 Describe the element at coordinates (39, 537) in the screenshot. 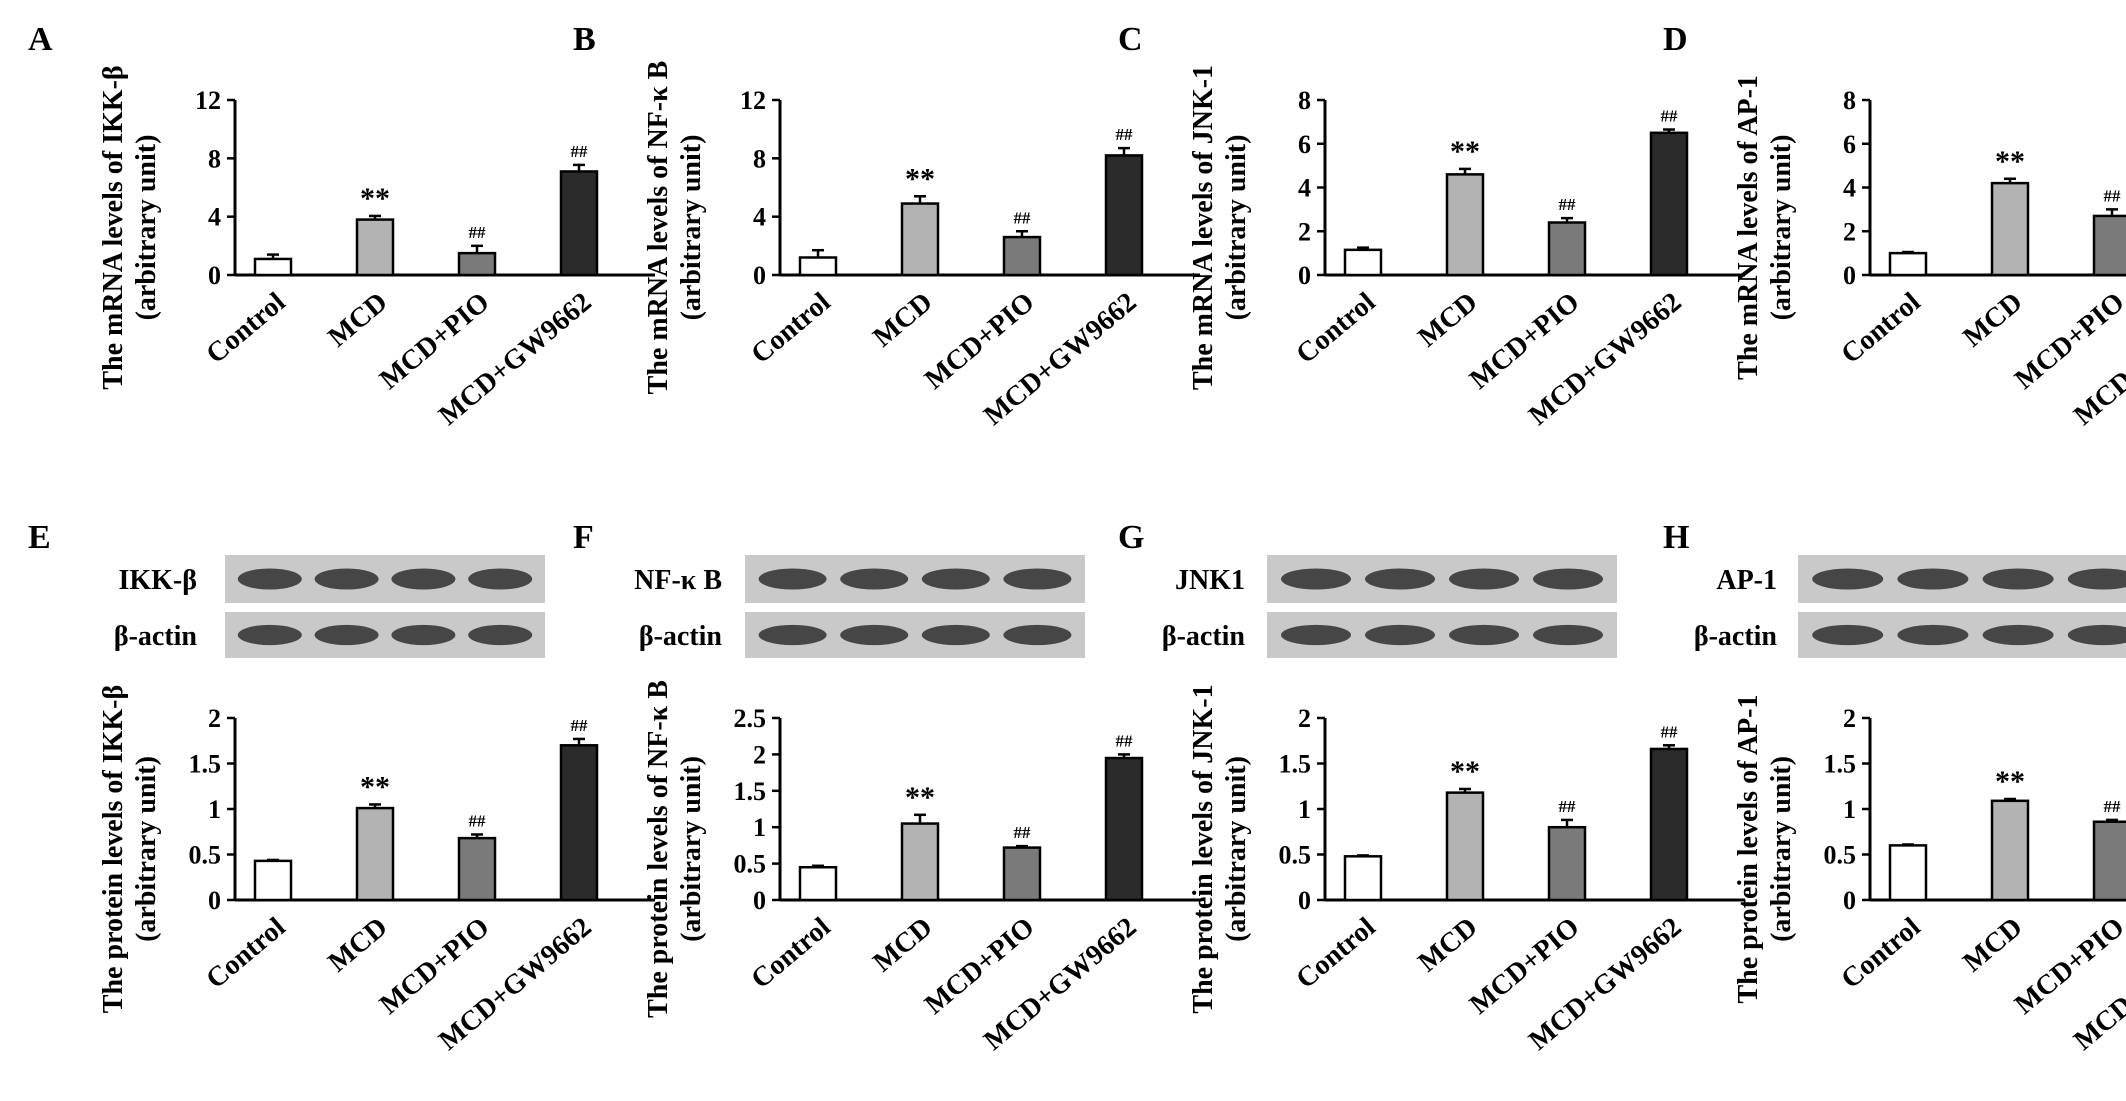

I see `panel-letter: E` at that location.